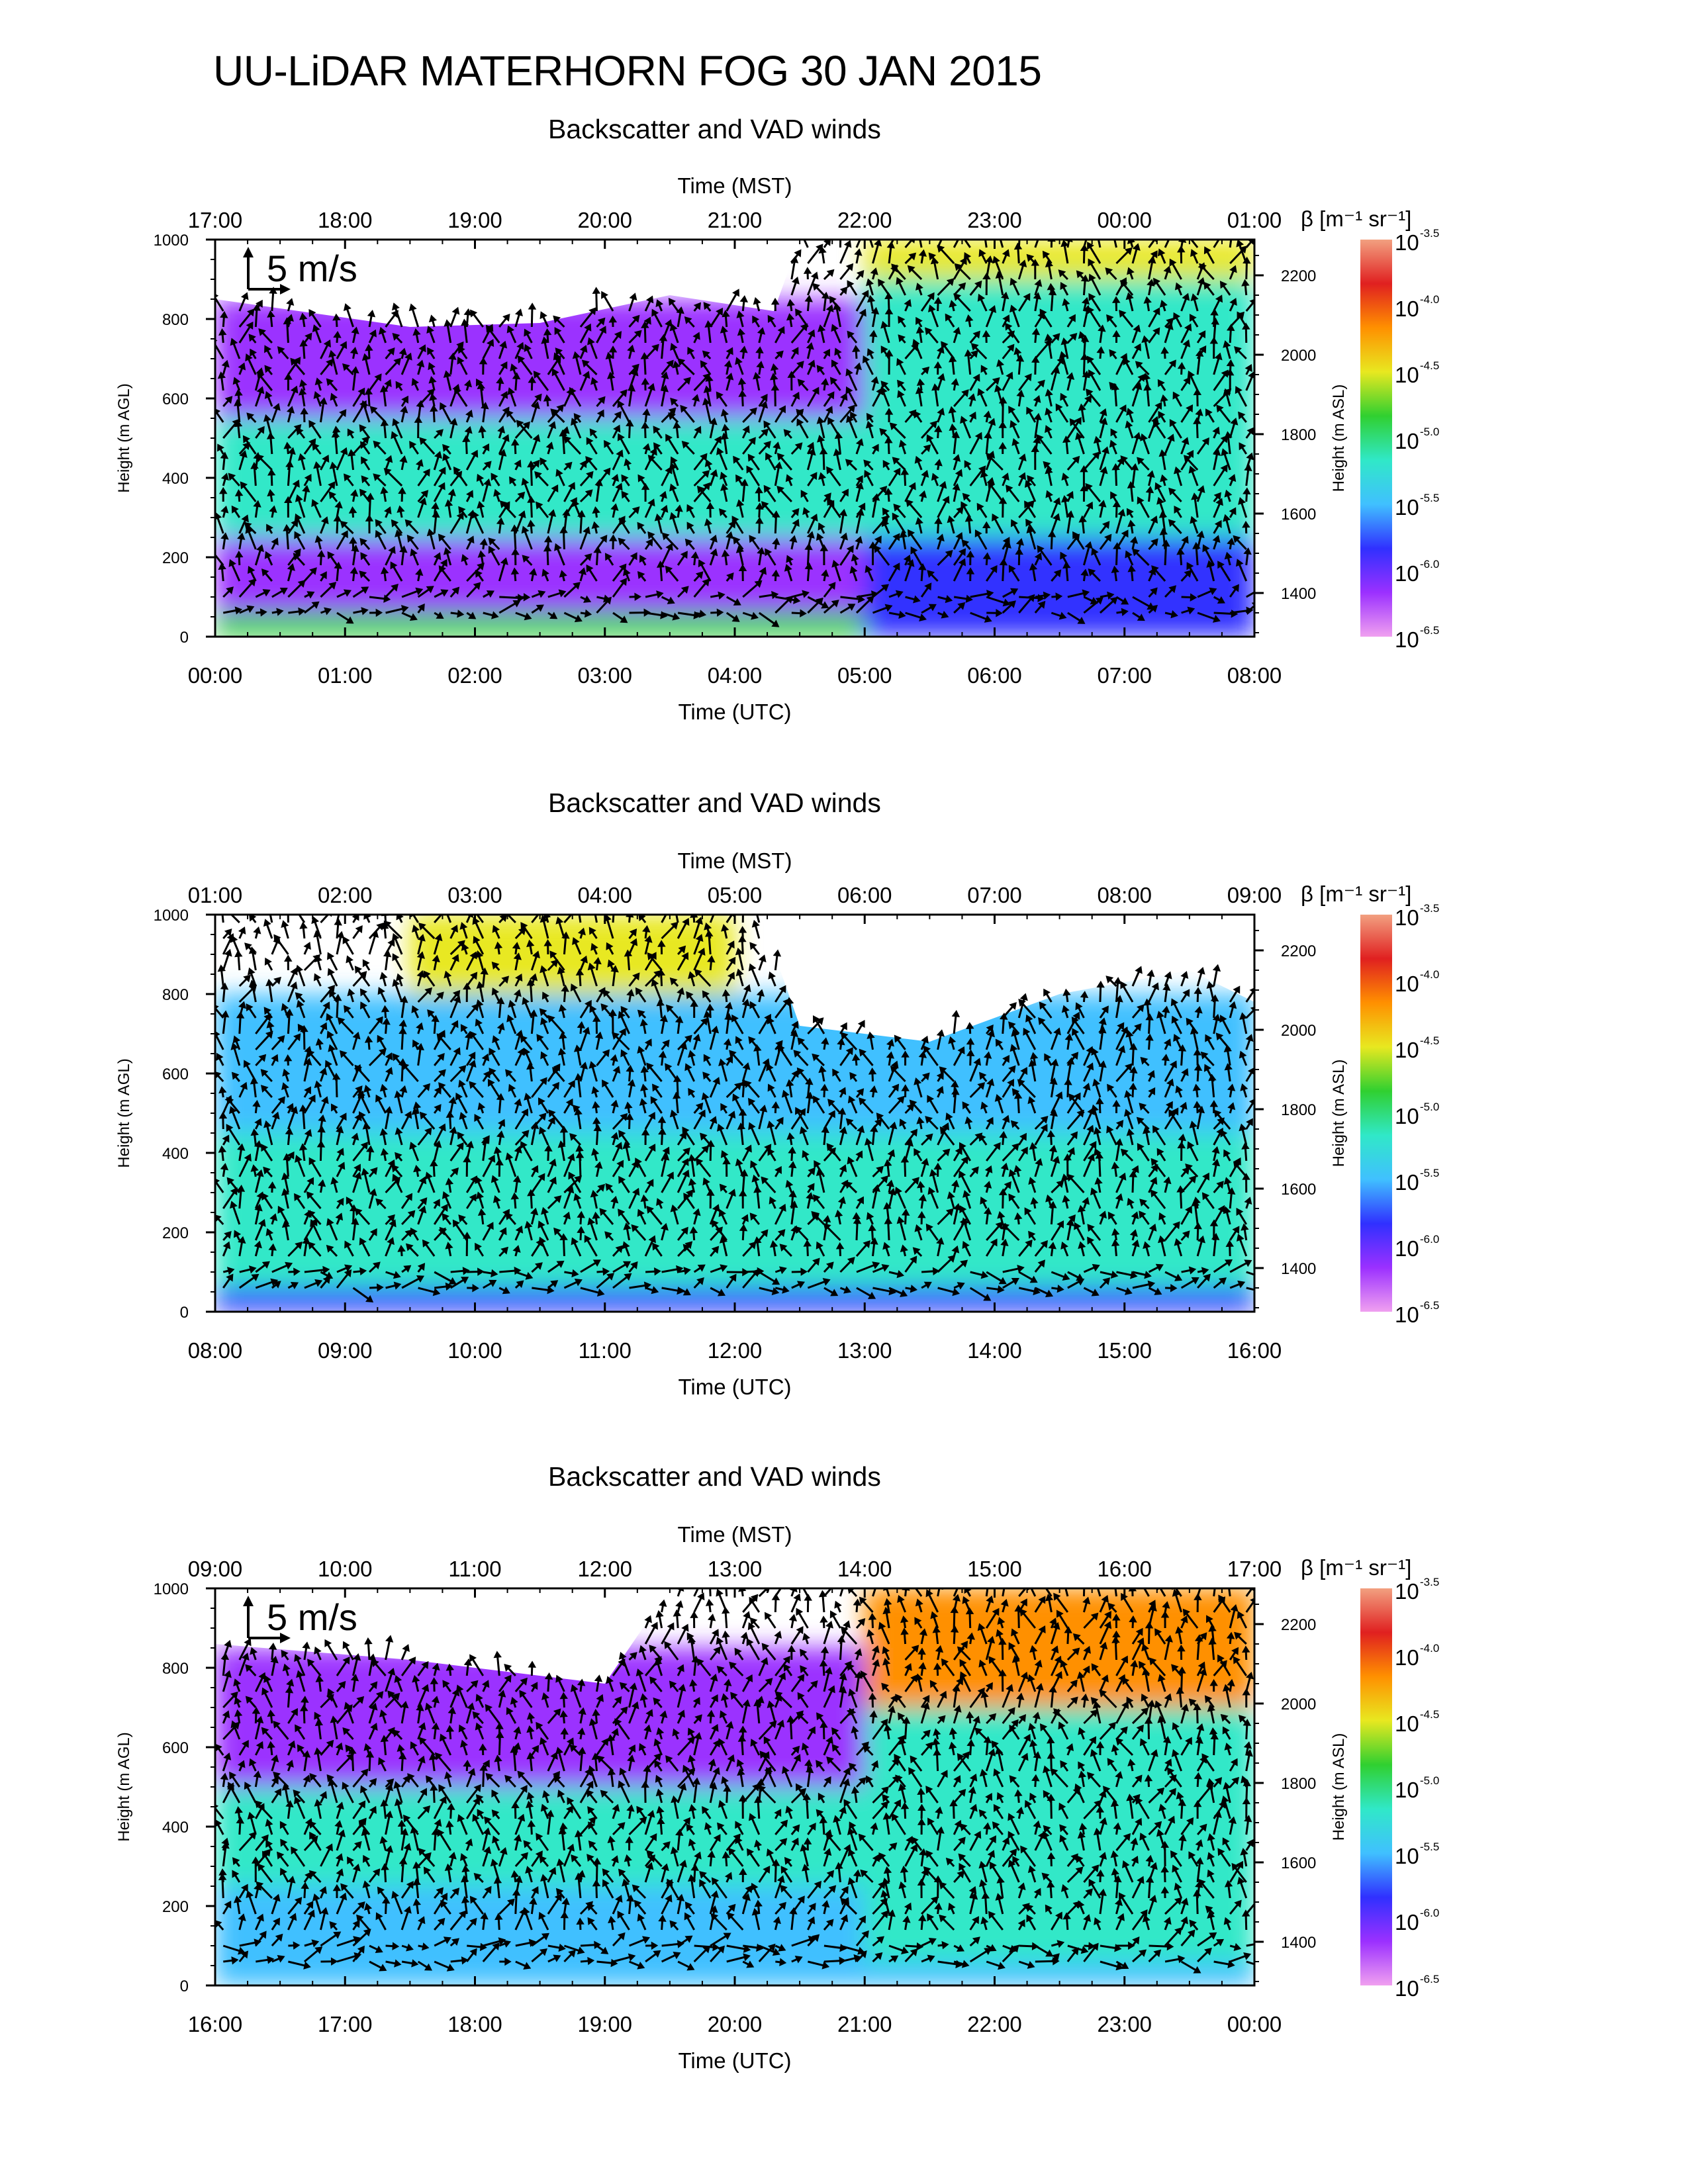 This screenshot has height=2184, width=1688. Describe the element at coordinates (1249, 609) in the screenshot. I see `wind-vector` at that location.